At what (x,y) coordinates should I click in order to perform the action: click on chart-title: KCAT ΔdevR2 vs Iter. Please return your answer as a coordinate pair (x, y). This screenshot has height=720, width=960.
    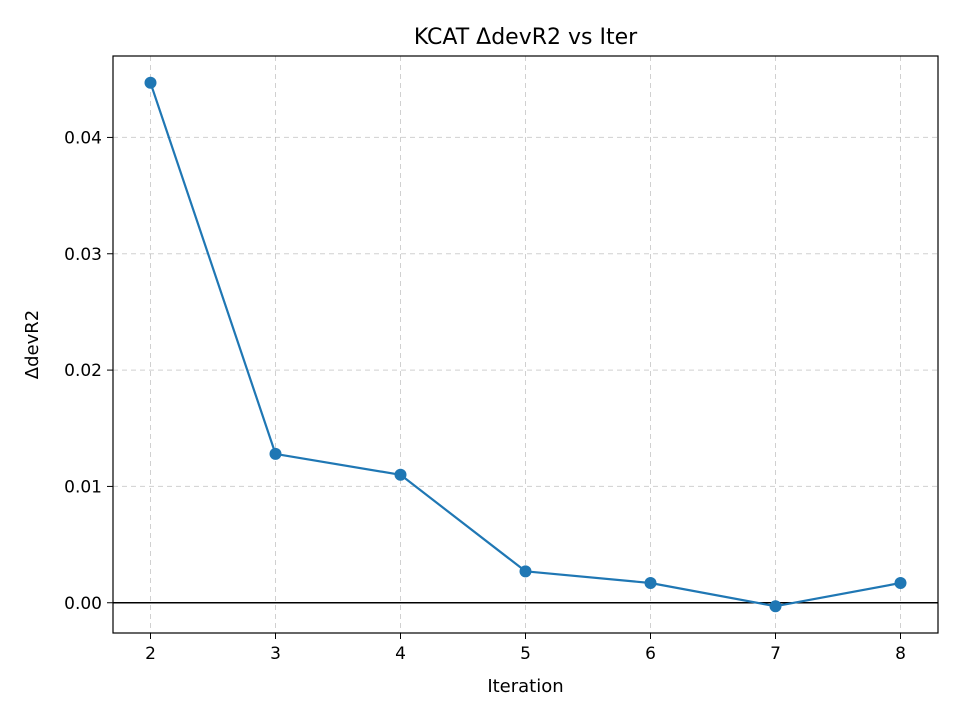
    Looking at the image, I should click on (526, 37).